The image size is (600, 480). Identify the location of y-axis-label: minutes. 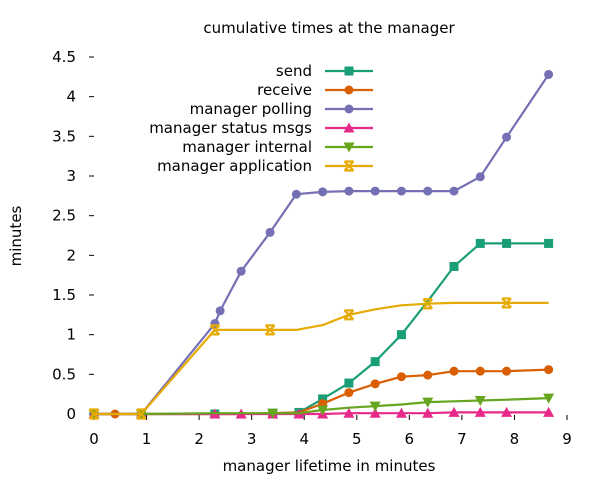
(16, 235).